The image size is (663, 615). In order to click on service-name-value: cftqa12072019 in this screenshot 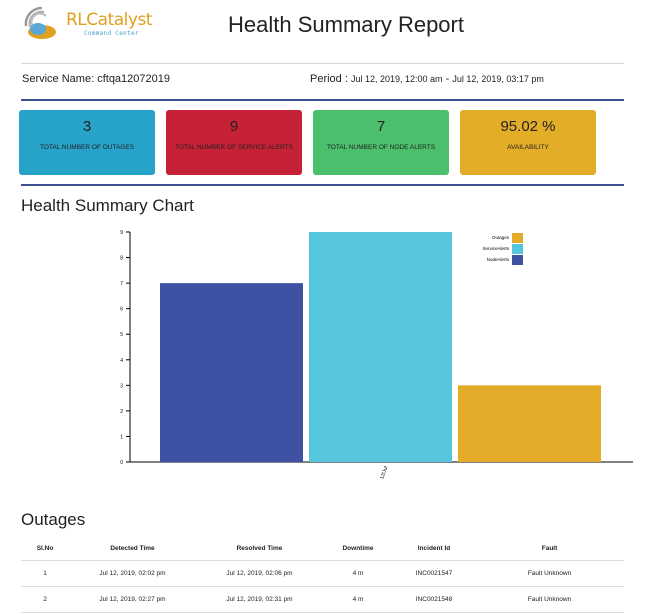, I will do `click(133, 79)`.